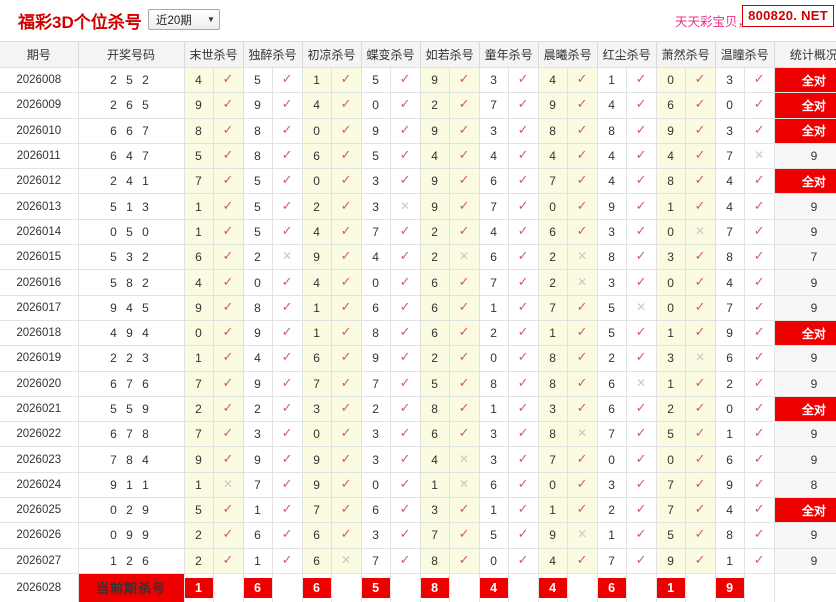 This screenshot has height=602, width=836. What do you see at coordinates (553, 333) in the screenshot?
I see `cell-kill-digit-k6: 1` at bounding box center [553, 333].